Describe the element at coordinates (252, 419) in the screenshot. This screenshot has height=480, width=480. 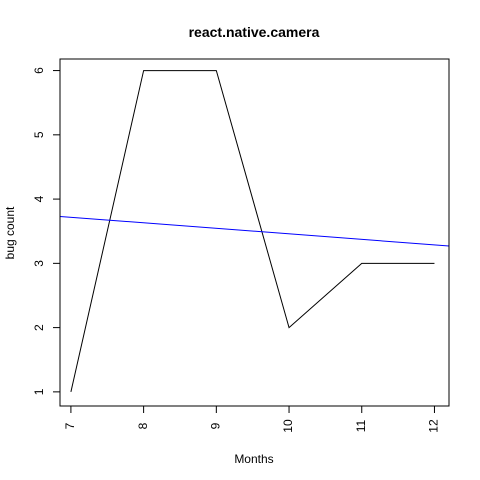
I see `x-axis: 7 8 9 10 11 12` at that location.